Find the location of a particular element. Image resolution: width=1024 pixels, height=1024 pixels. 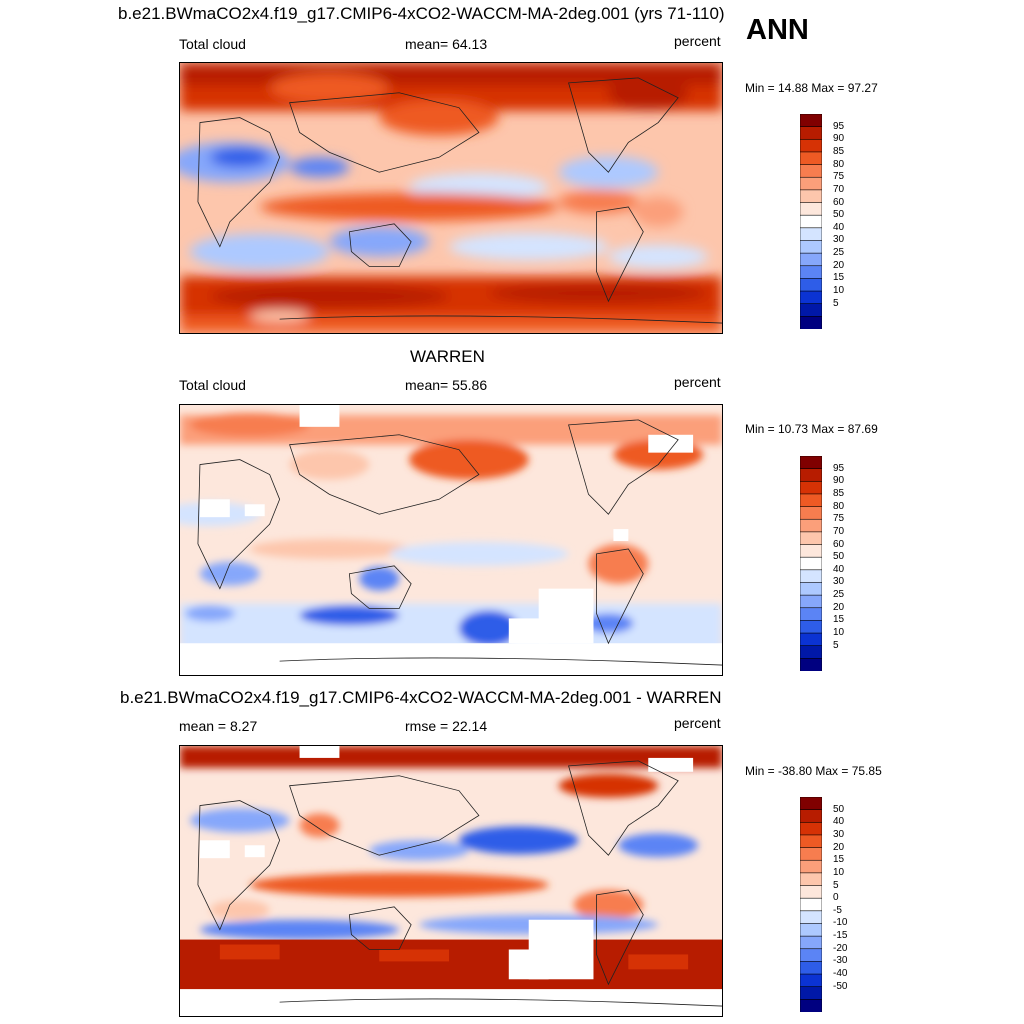

panel3-map is located at coordinates (451, 881).